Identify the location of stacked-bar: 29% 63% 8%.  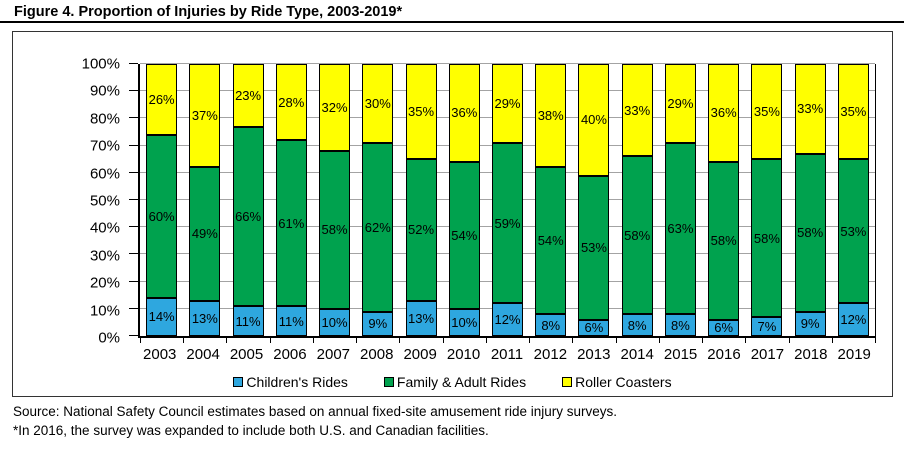
(680, 200).